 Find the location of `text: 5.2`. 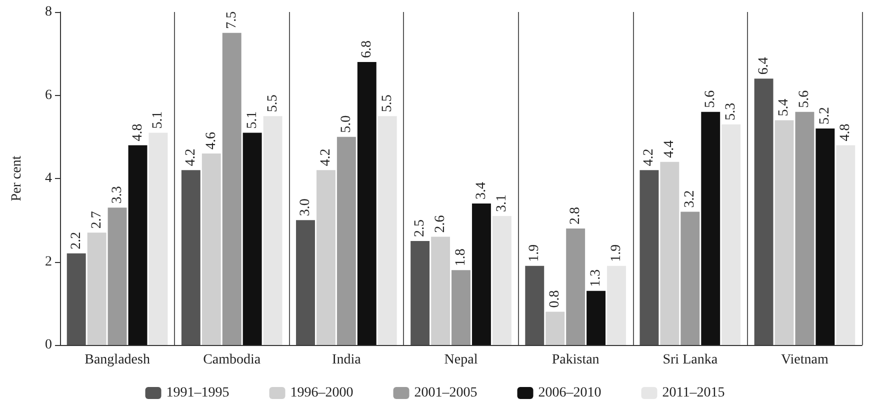

text: 5.2 is located at coordinates (825, 116).